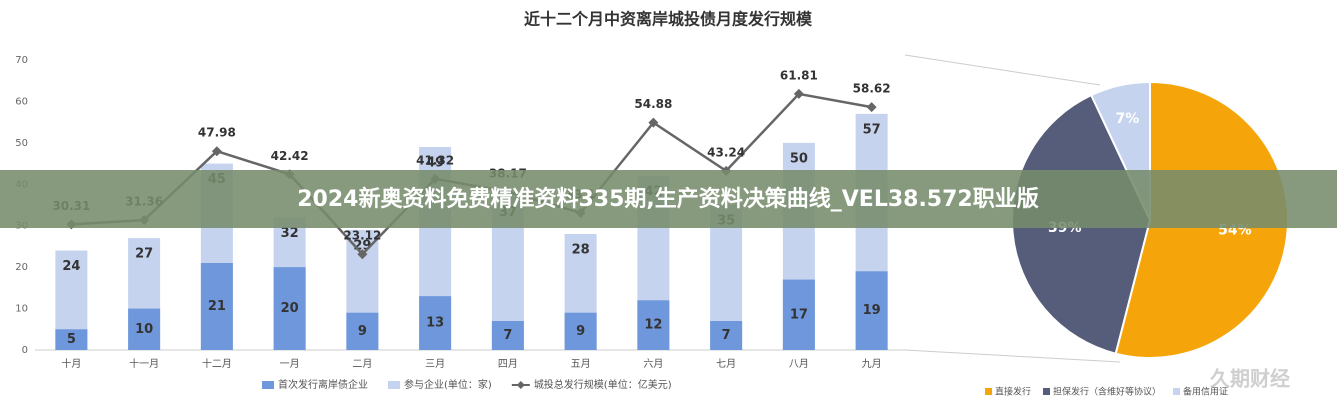 This screenshot has width=1337, height=404. I want to click on x-tick-label: 八月, so click(799, 364).